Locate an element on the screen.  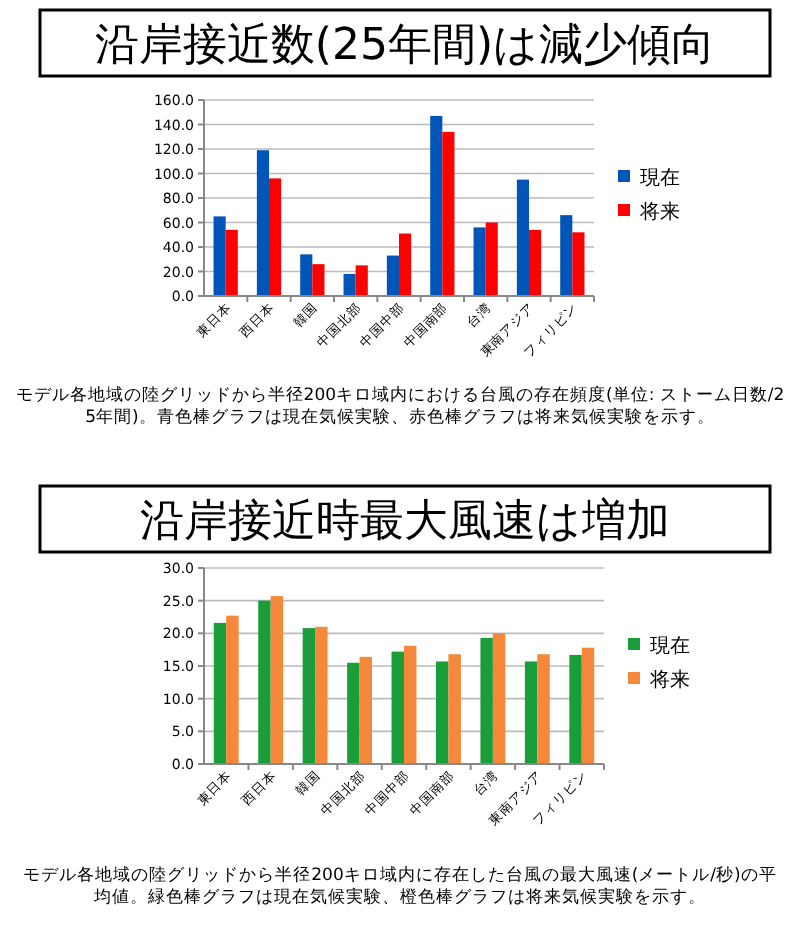
chart-title: 沿岸接近数(25年間)は減少傾向 is located at coordinates (405, 46).